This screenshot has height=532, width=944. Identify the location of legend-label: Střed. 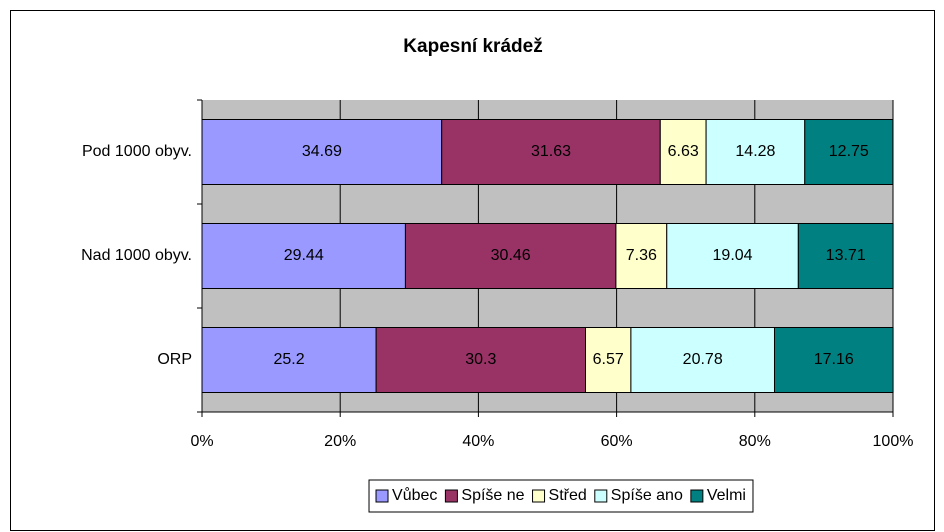
(568, 495).